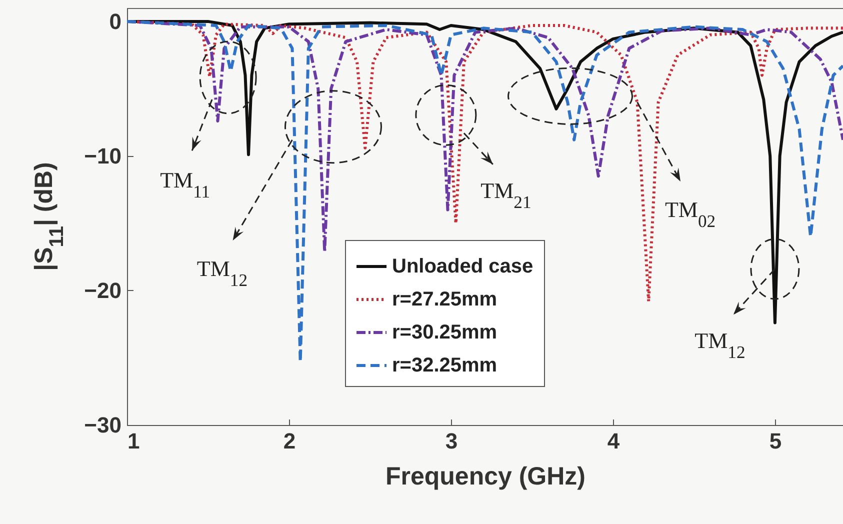 The height and width of the screenshot is (524, 843). I want to click on annotation: TM$_{02}$, so click(690, 214).